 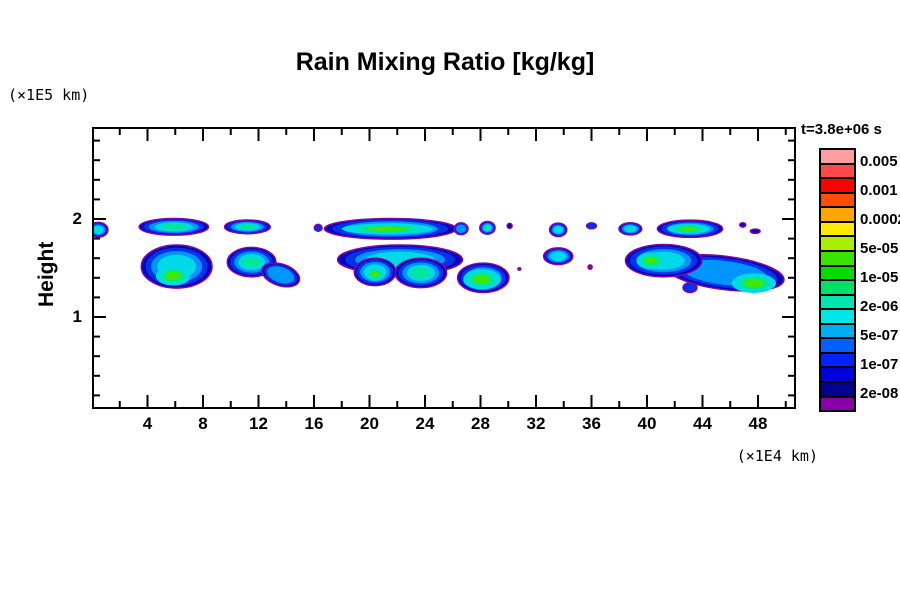 I want to click on x-tick-label: 20, so click(x=369, y=423).